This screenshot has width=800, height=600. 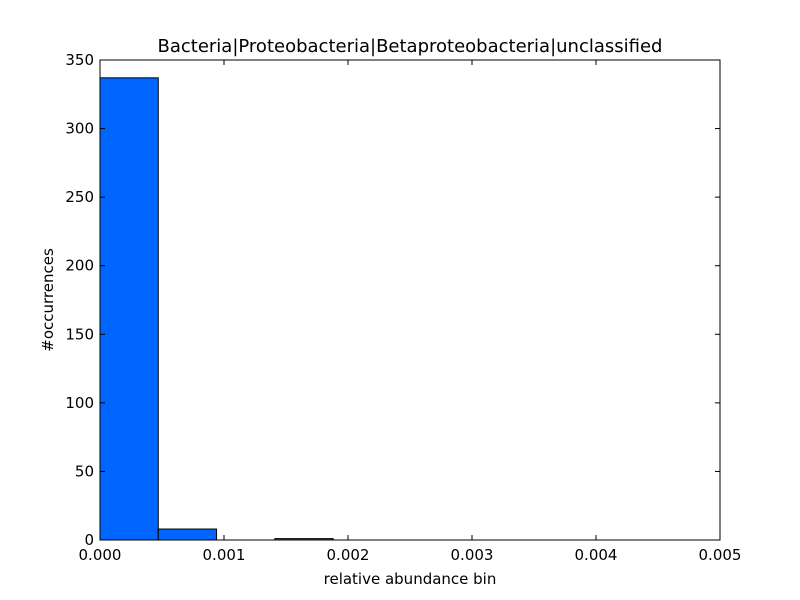 What do you see at coordinates (48, 300) in the screenshot?
I see `y-axis-label: #occurrences` at bounding box center [48, 300].